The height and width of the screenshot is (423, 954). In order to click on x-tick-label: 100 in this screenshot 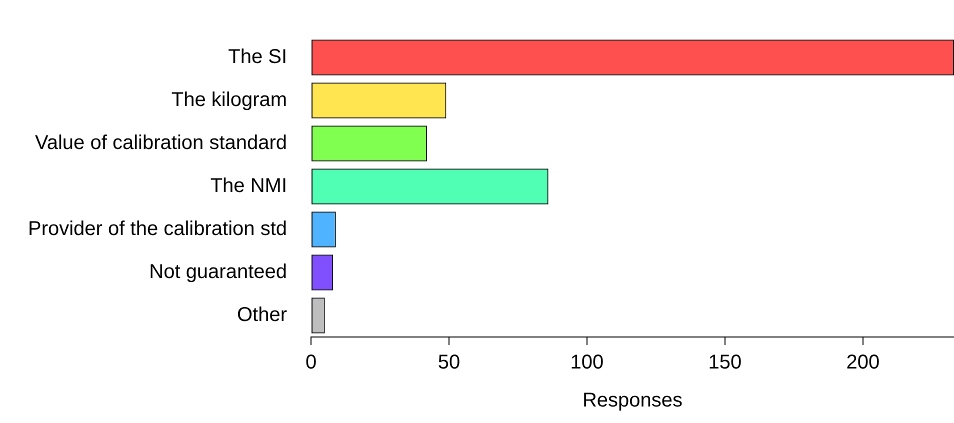, I will do `click(587, 363)`.